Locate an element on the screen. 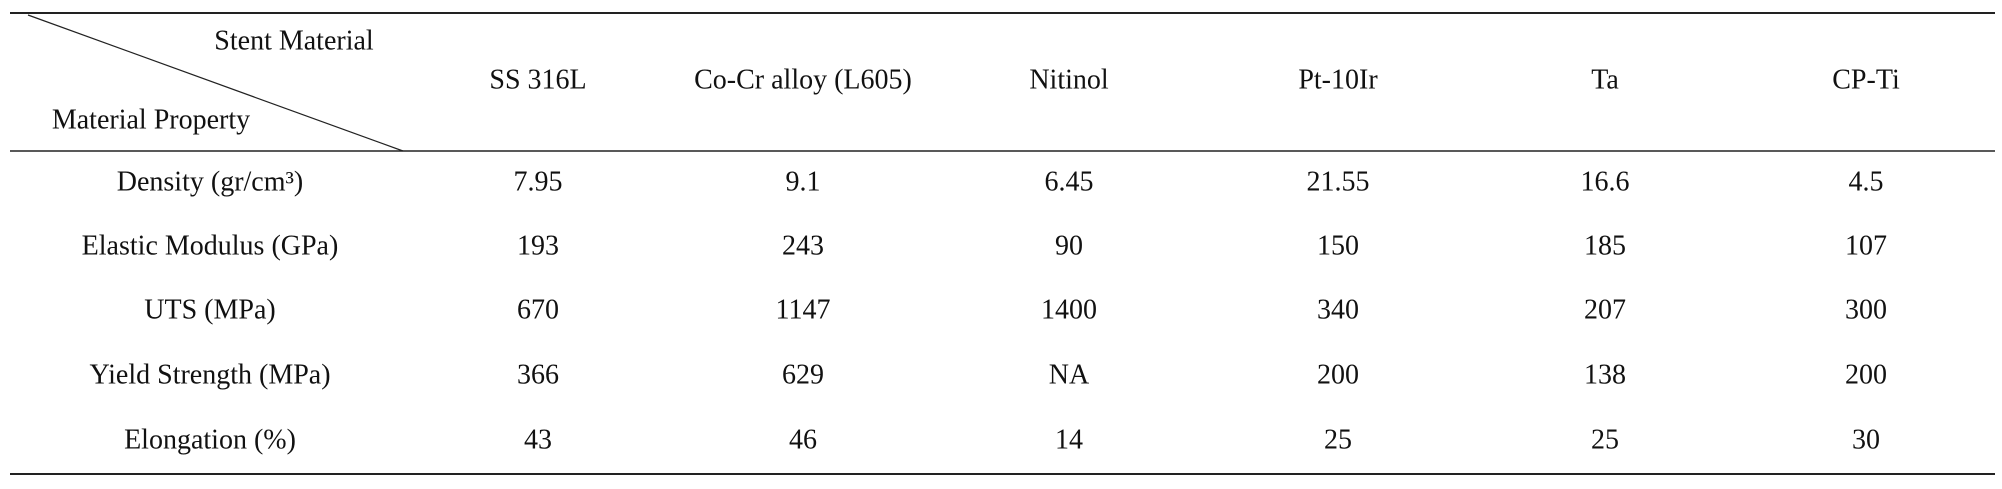  cell: 14 is located at coordinates (1069, 439).